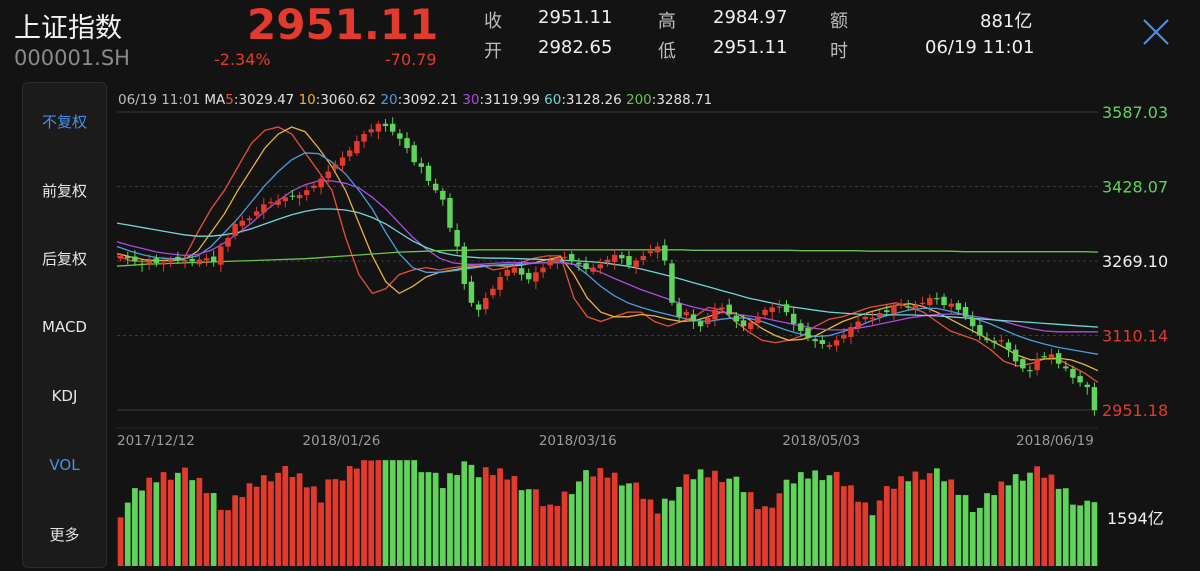  Describe the element at coordinates (68, 28) in the screenshot. I see `index-name: 上证指数` at that location.